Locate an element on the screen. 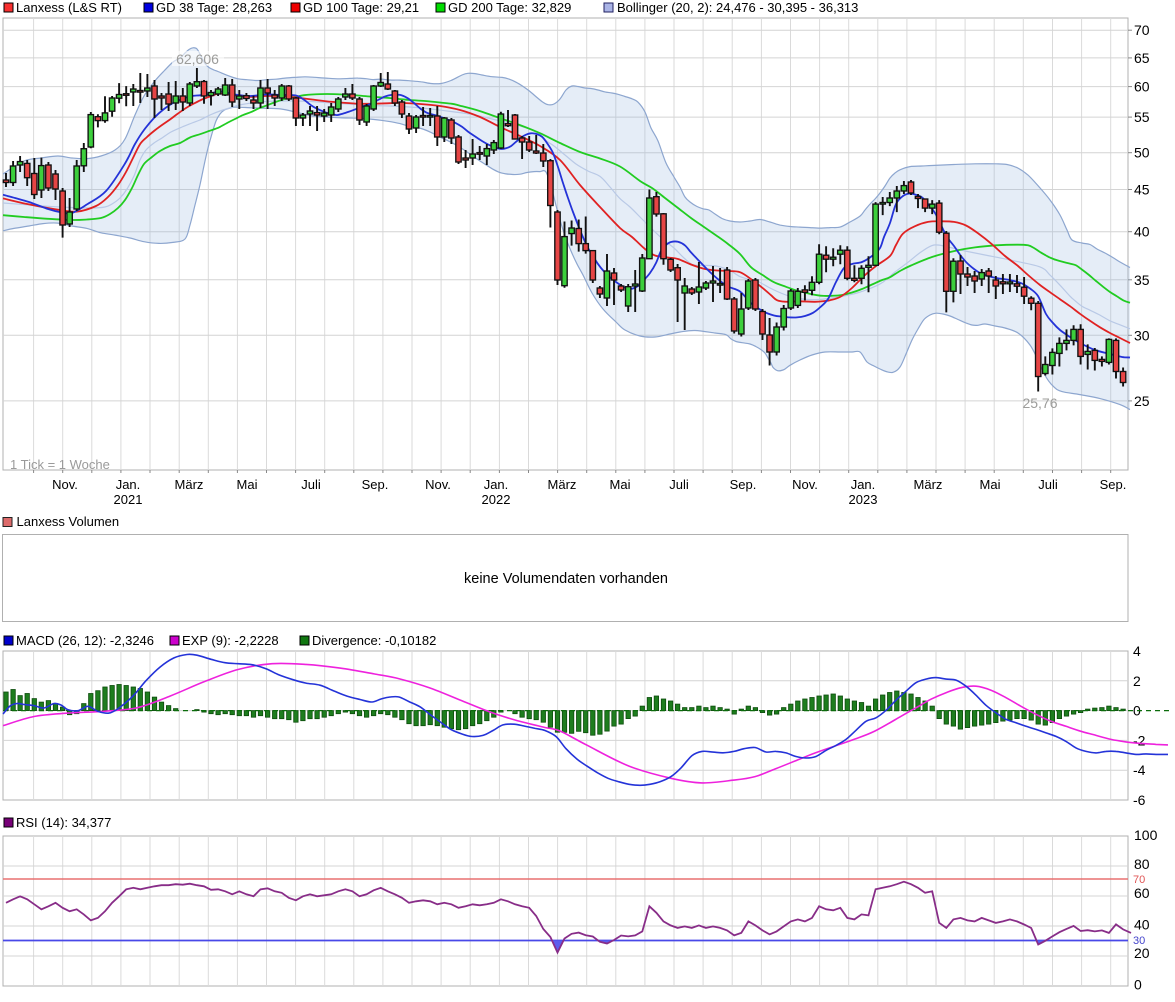 This screenshot has width=1175, height=1002. svg-text: Lanxess (L&S RT) is located at coordinates (69, 7).